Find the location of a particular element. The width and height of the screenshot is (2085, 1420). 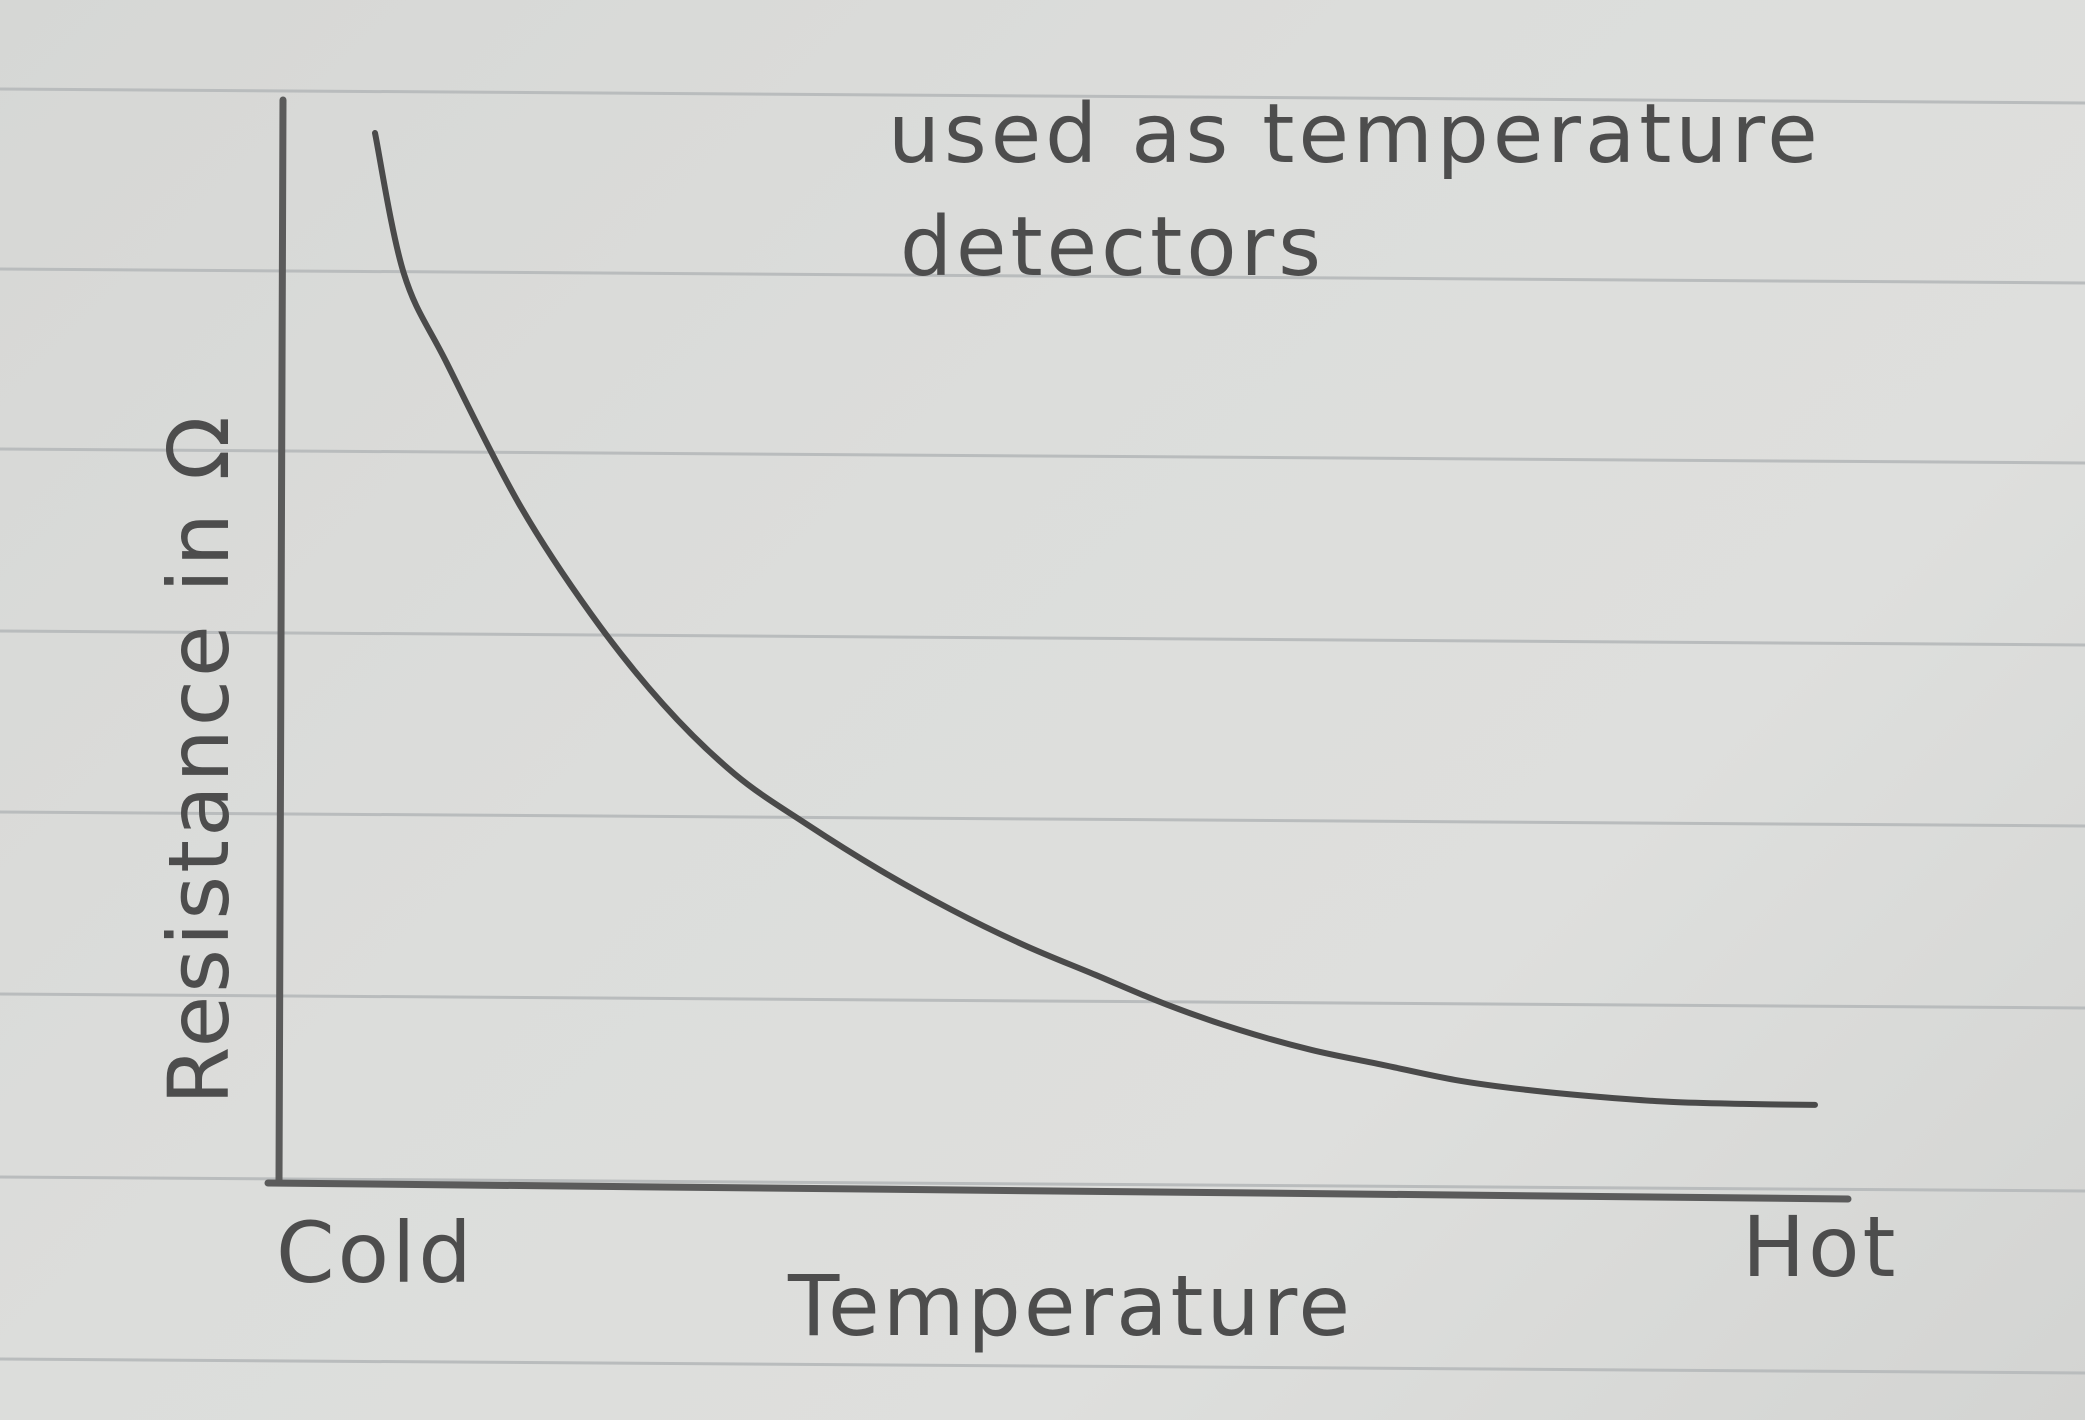

x-axis-line is located at coordinates (1058, 1191).